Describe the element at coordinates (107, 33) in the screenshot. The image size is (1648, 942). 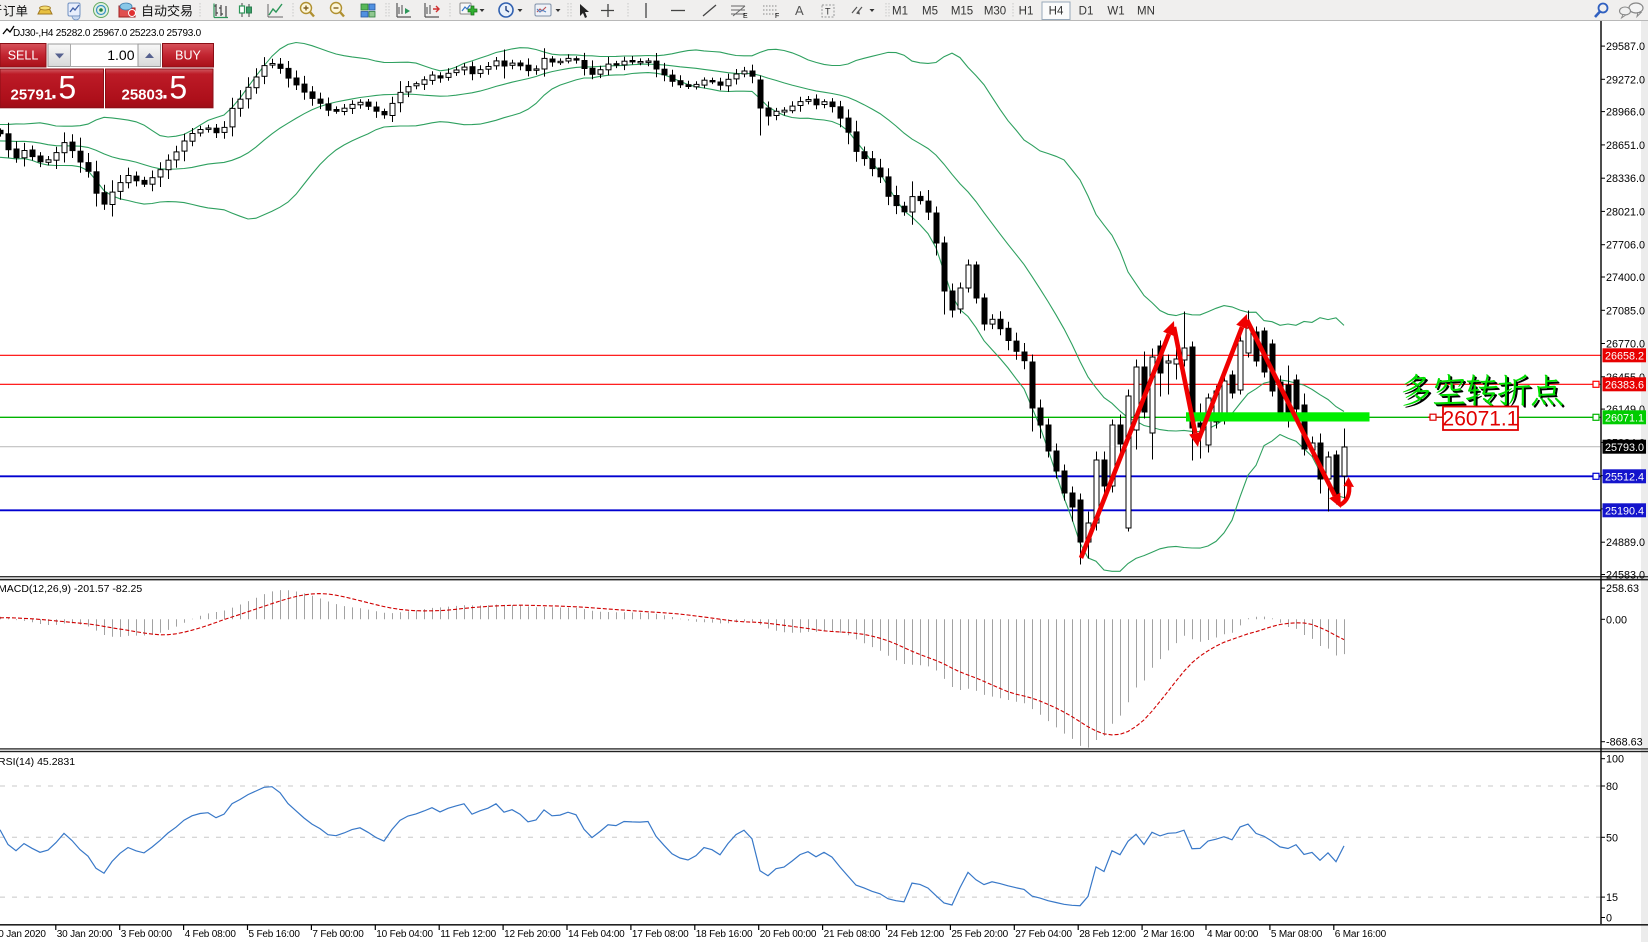
I see `svg-text:DJ30-,H4 25282.0 25967.0 2522: DJ30-,H4 25282.0 25967.0 25223.0 25793.0` at that location.